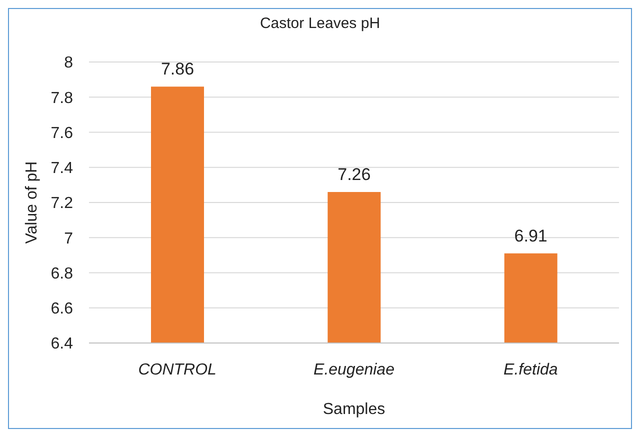 The height and width of the screenshot is (437, 640). What do you see at coordinates (177, 69) in the screenshot?
I see `data-label: 7.86` at bounding box center [177, 69].